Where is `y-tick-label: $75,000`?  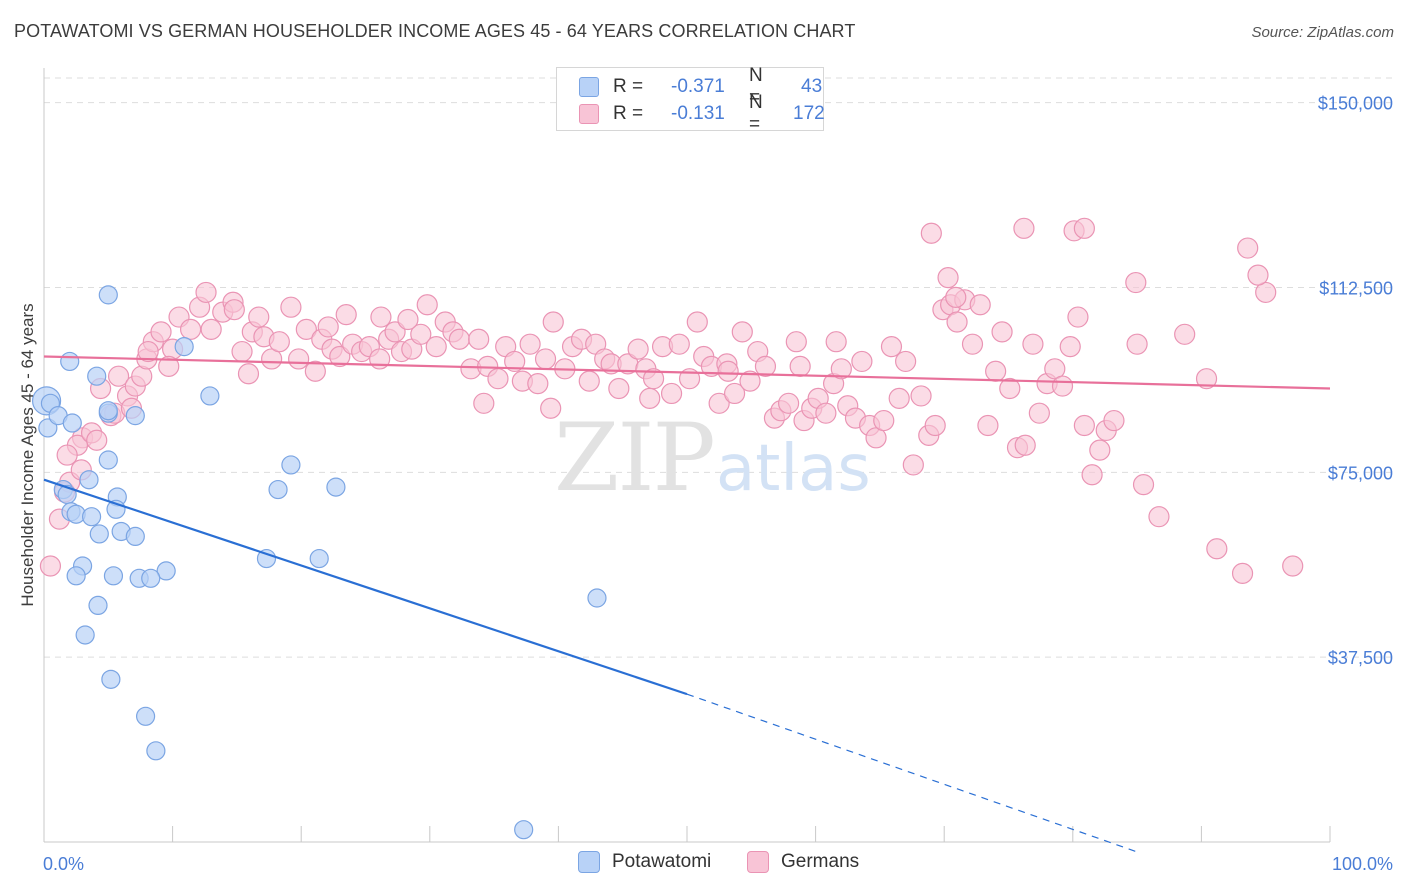
y-tick-label: $75,000 is located at coordinates (1360, 473).